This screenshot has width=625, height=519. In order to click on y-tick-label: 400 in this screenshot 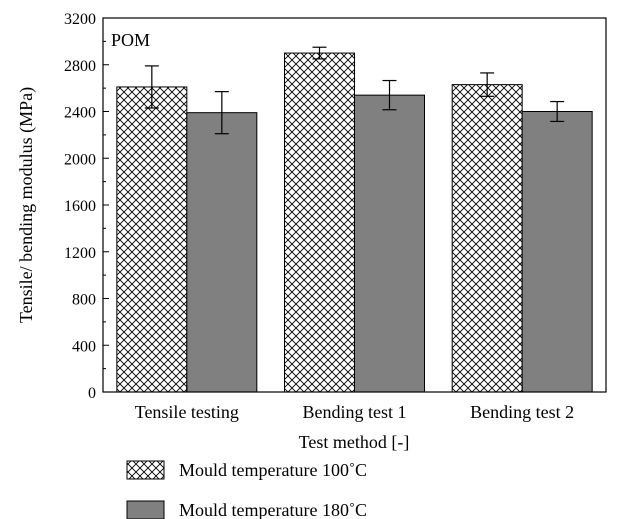, I will do `click(84, 346)`.